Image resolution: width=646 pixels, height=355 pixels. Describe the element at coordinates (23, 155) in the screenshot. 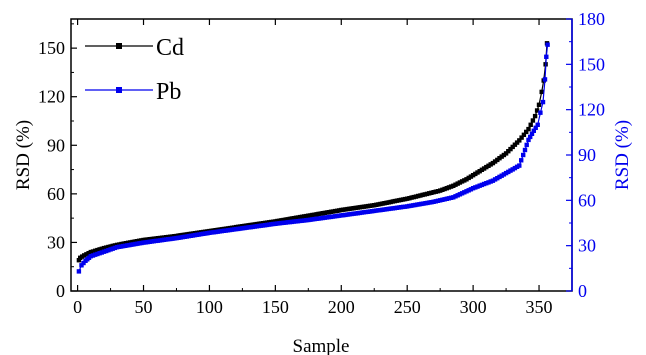

I see `left-y-axis-title: RSD (%)` at that location.